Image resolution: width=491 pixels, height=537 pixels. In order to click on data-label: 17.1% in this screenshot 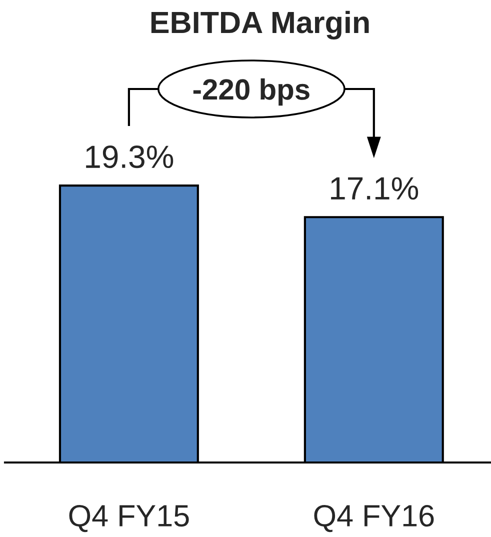, I will do `click(374, 188)`.